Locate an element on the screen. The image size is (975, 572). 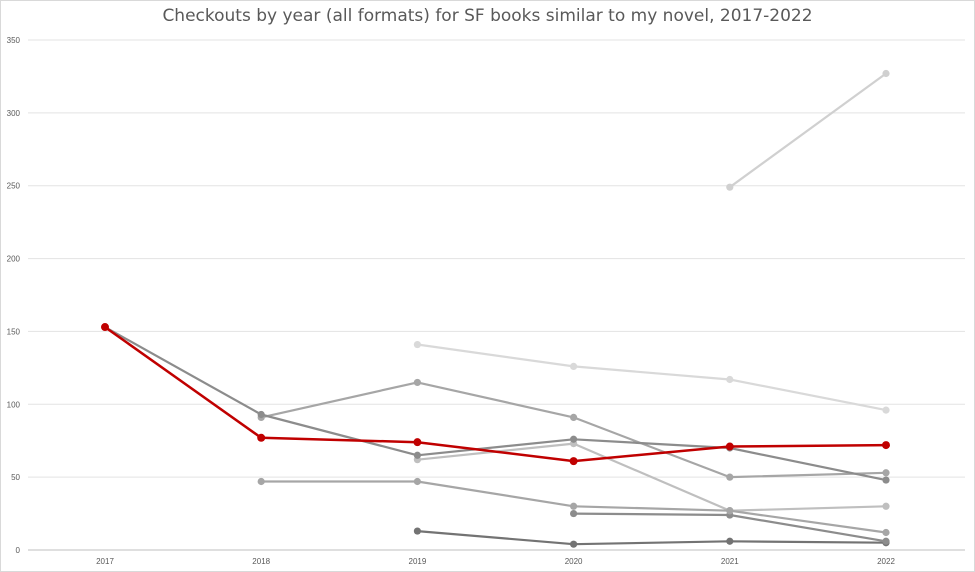
y-tick-label: 150 is located at coordinates (14, 331).